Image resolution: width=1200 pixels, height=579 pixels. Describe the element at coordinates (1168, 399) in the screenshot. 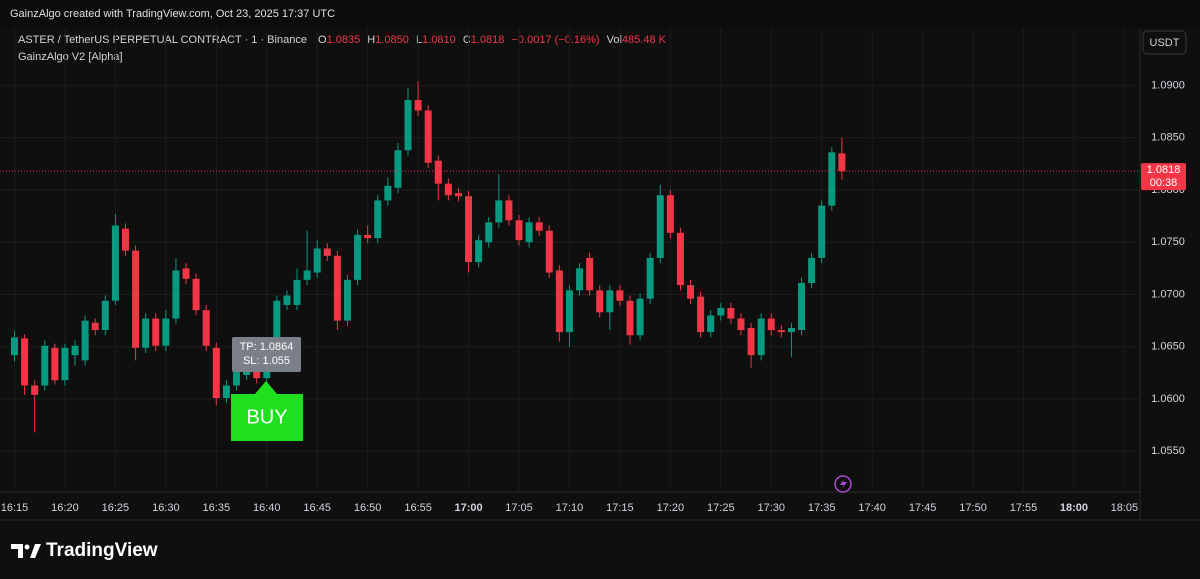

I see `y-tick-label: 1.0600` at that location.